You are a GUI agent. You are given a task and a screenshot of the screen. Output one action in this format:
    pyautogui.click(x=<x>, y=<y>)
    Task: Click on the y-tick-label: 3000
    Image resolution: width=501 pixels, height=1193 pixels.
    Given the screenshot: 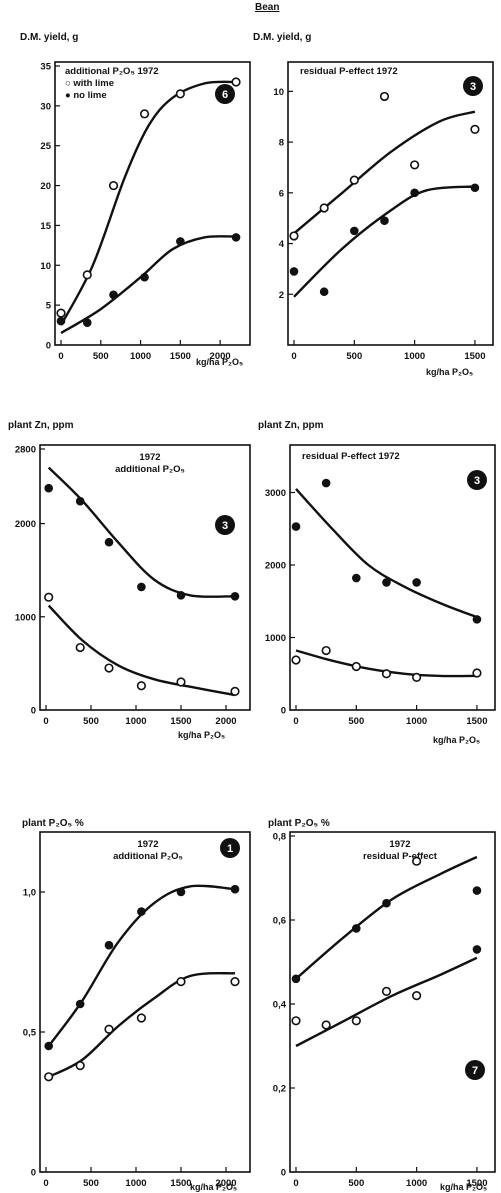 What is the action you would take?
    pyautogui.click(x=275, y=493)
    